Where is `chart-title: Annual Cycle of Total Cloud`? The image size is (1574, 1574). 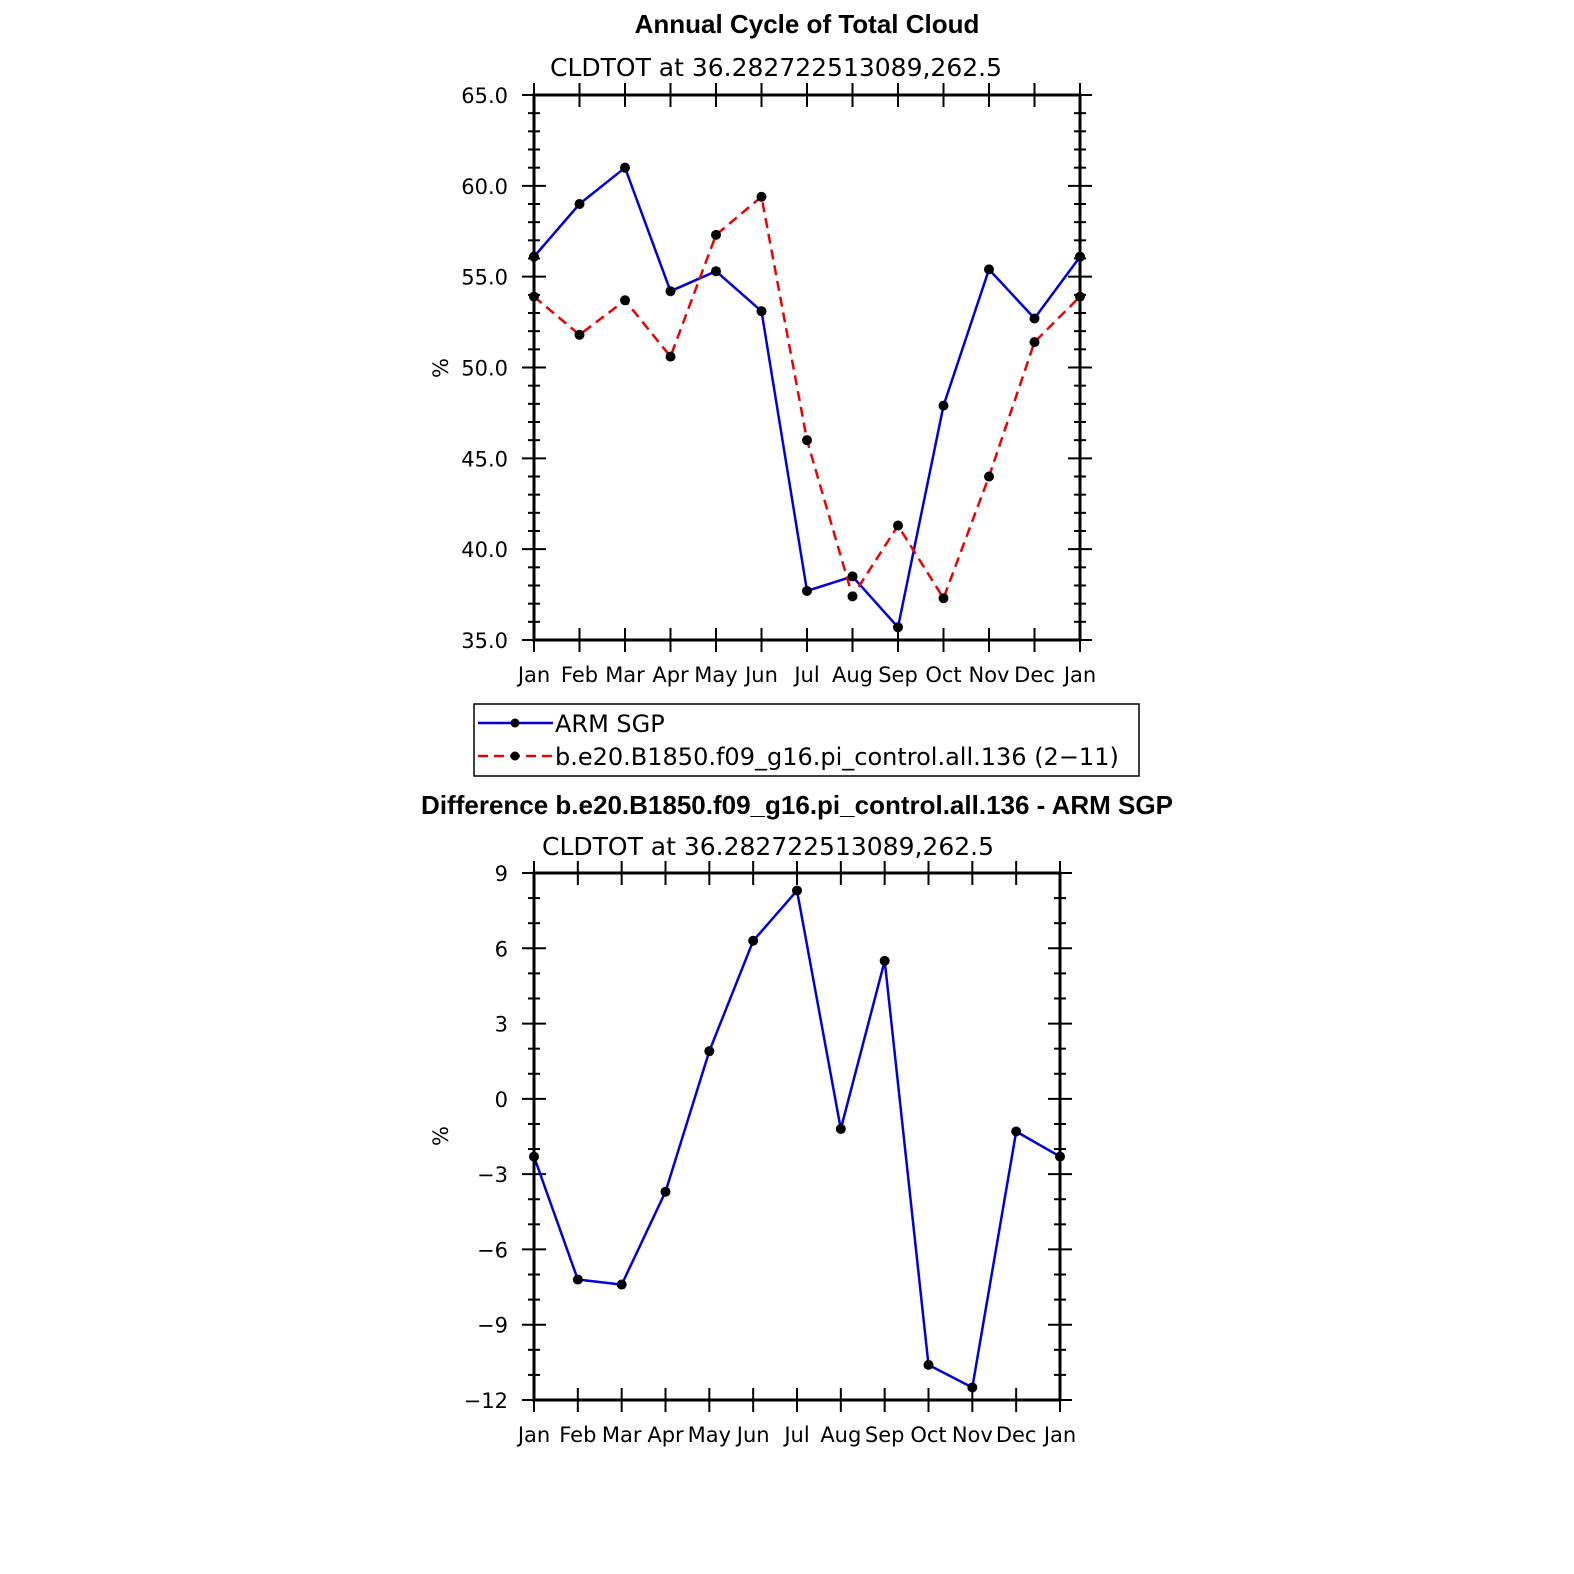 chart-title: Annual Cycle of Total Cloud is located at coordinates (807, 24).